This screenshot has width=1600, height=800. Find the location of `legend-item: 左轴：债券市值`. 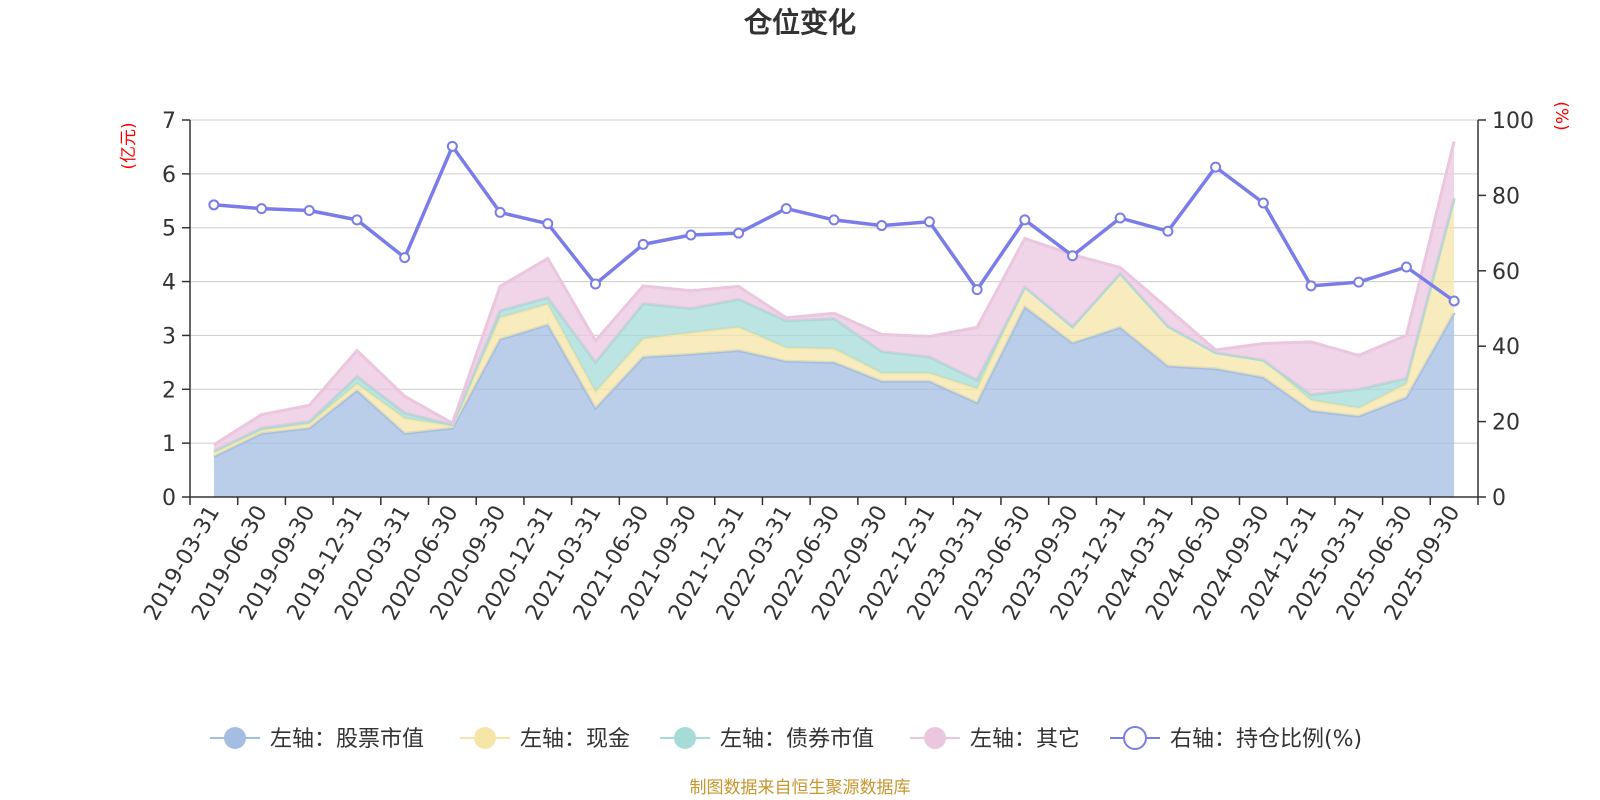

legend-item: 左轴：债券市值 is located at coordinates (767, 739).